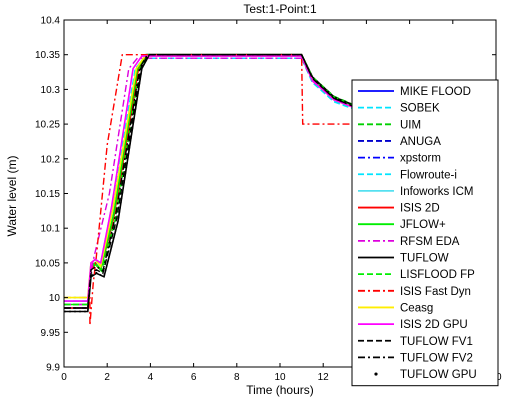  Describe the element at coordinates (436, 342) in the screenshot. I see `legend-label: TUFLOW FV1` at that location.